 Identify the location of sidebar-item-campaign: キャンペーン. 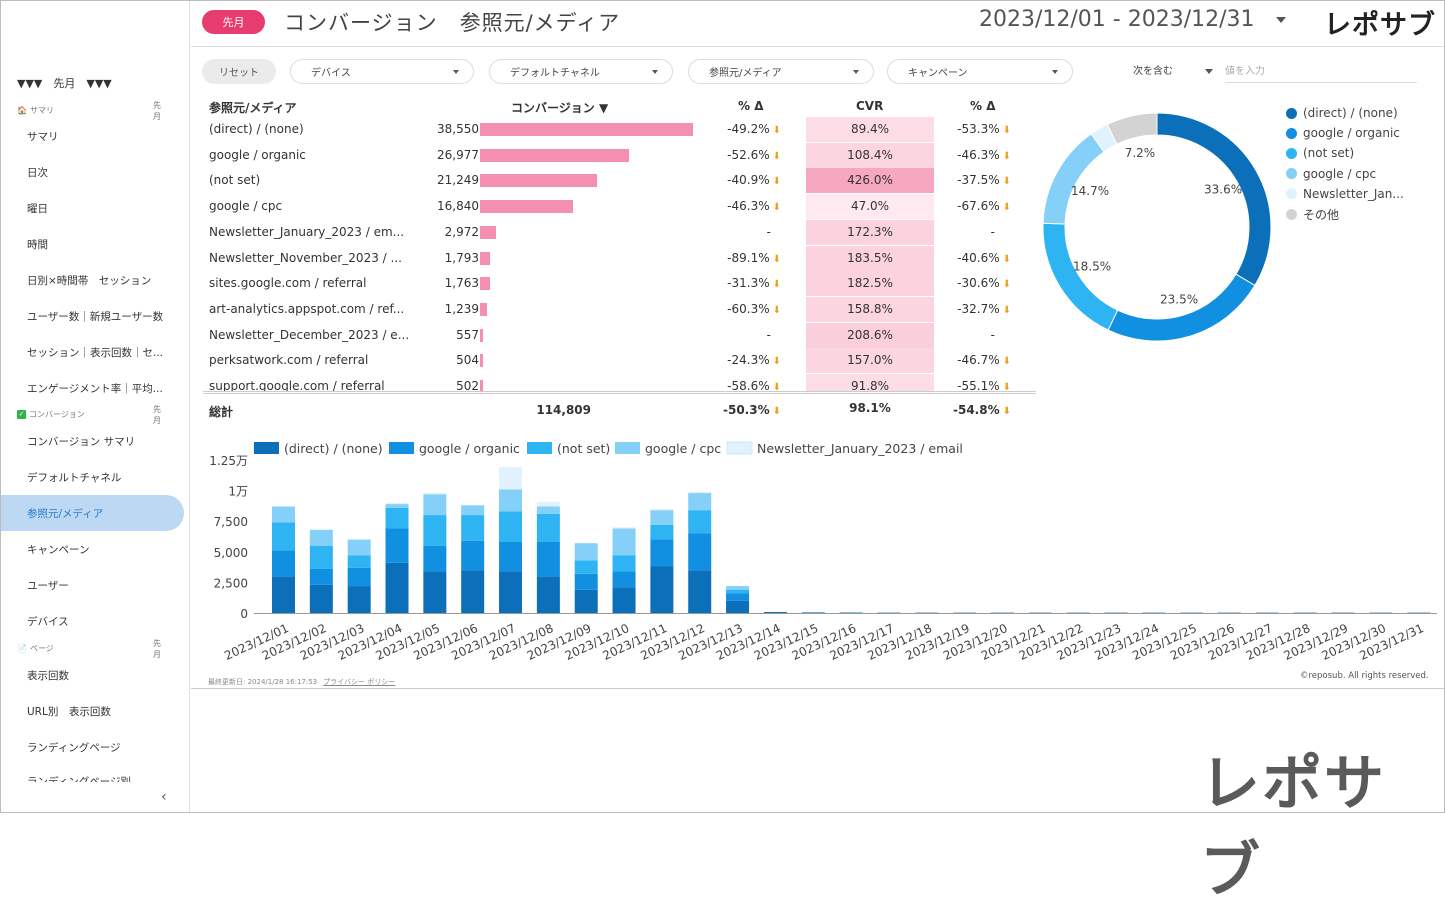
(99, 549).